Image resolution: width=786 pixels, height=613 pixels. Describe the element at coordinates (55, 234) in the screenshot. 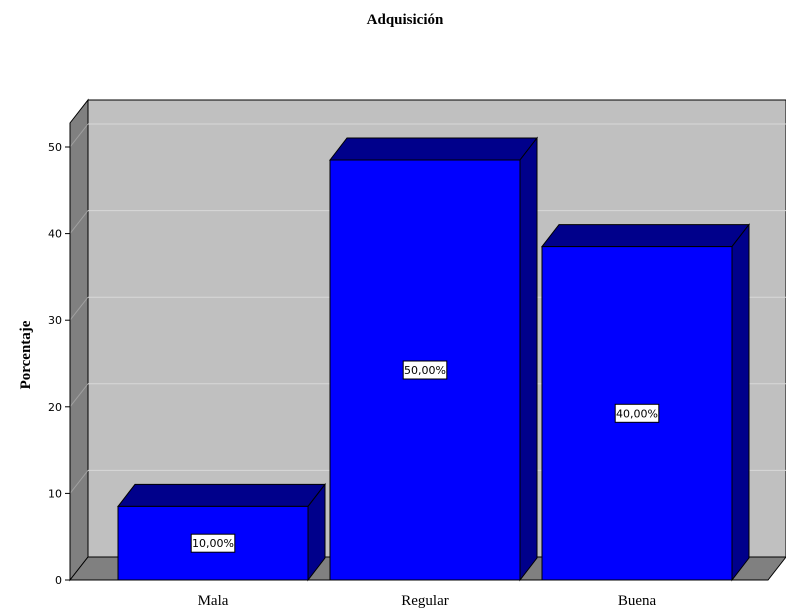

I see `y-tick-label: 40` at that location.